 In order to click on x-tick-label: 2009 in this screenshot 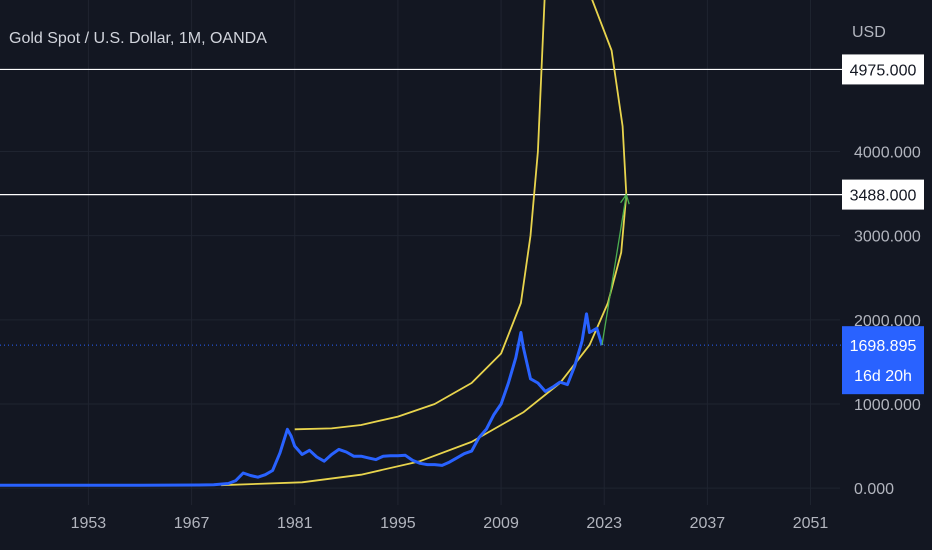, I will do `click(501, 523)`.